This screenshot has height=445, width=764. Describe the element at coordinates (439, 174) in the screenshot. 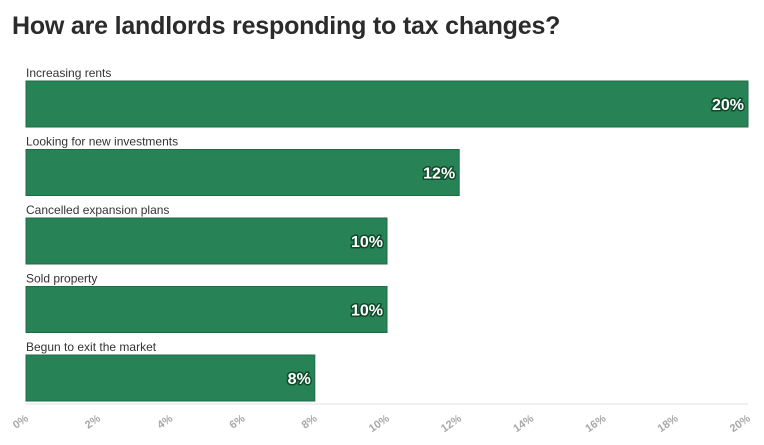

I see `value-label: 12%` at that location.